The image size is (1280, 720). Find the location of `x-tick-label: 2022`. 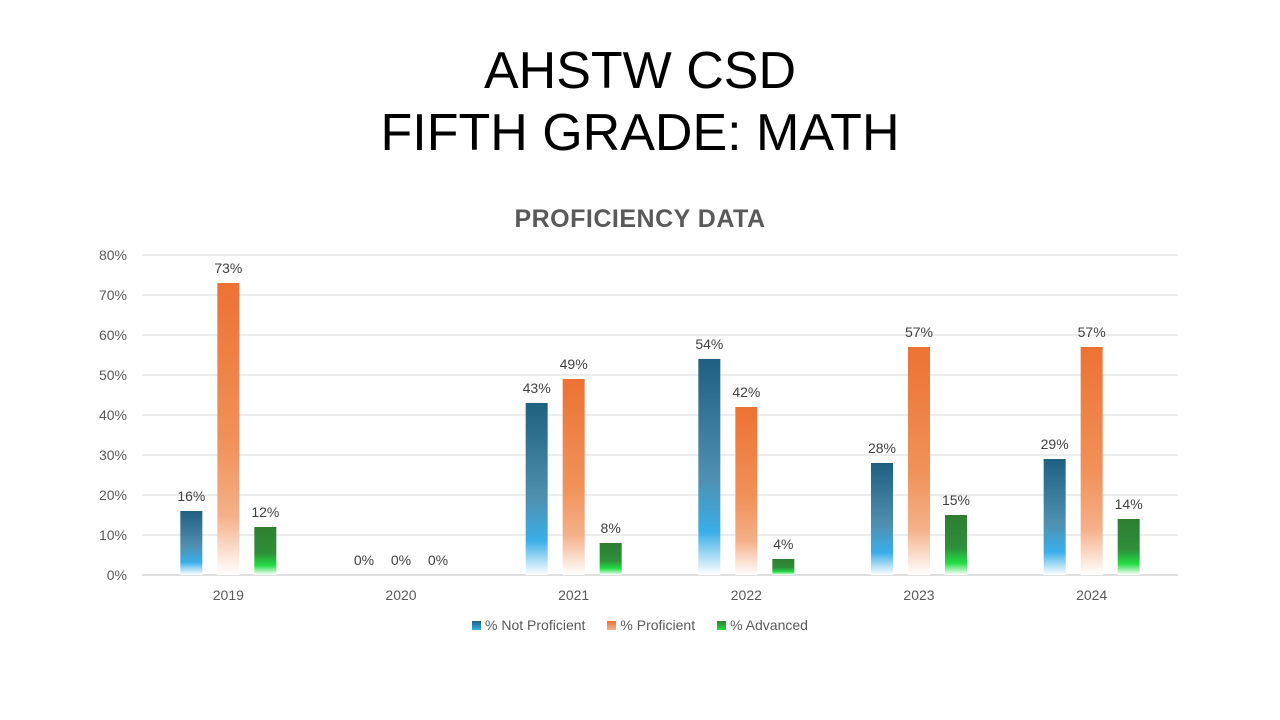

x-tick-label: 2022 is located at coordinates (746, 595).